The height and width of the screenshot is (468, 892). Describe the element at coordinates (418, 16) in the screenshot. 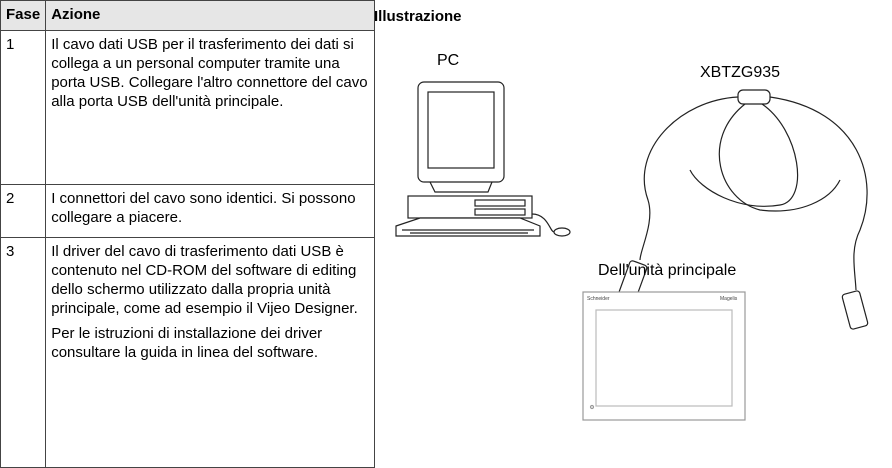

I see `header-cell: Illustrazione` at that location.